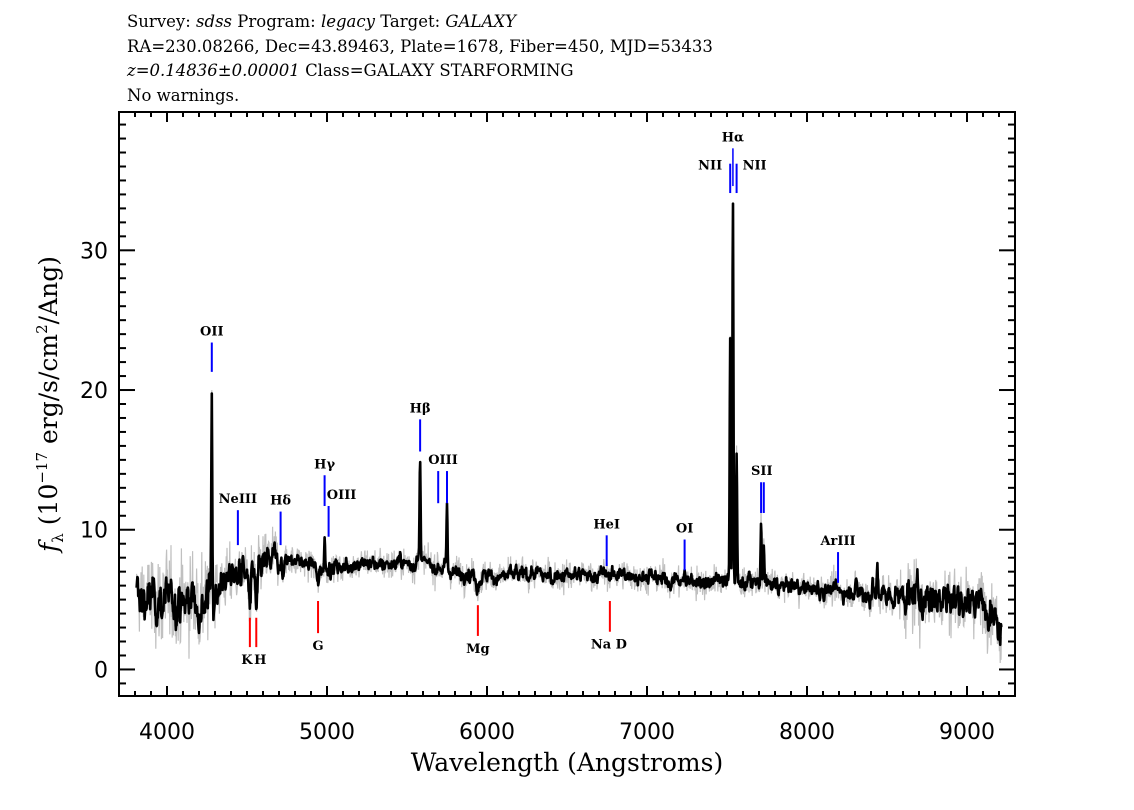 The width and height of the screenshot is (1134, 810). What do you see at coordinates (238, 499) in the screenshot?
I see `line-marker-label: NeIII` at bounding box center [238, 499].